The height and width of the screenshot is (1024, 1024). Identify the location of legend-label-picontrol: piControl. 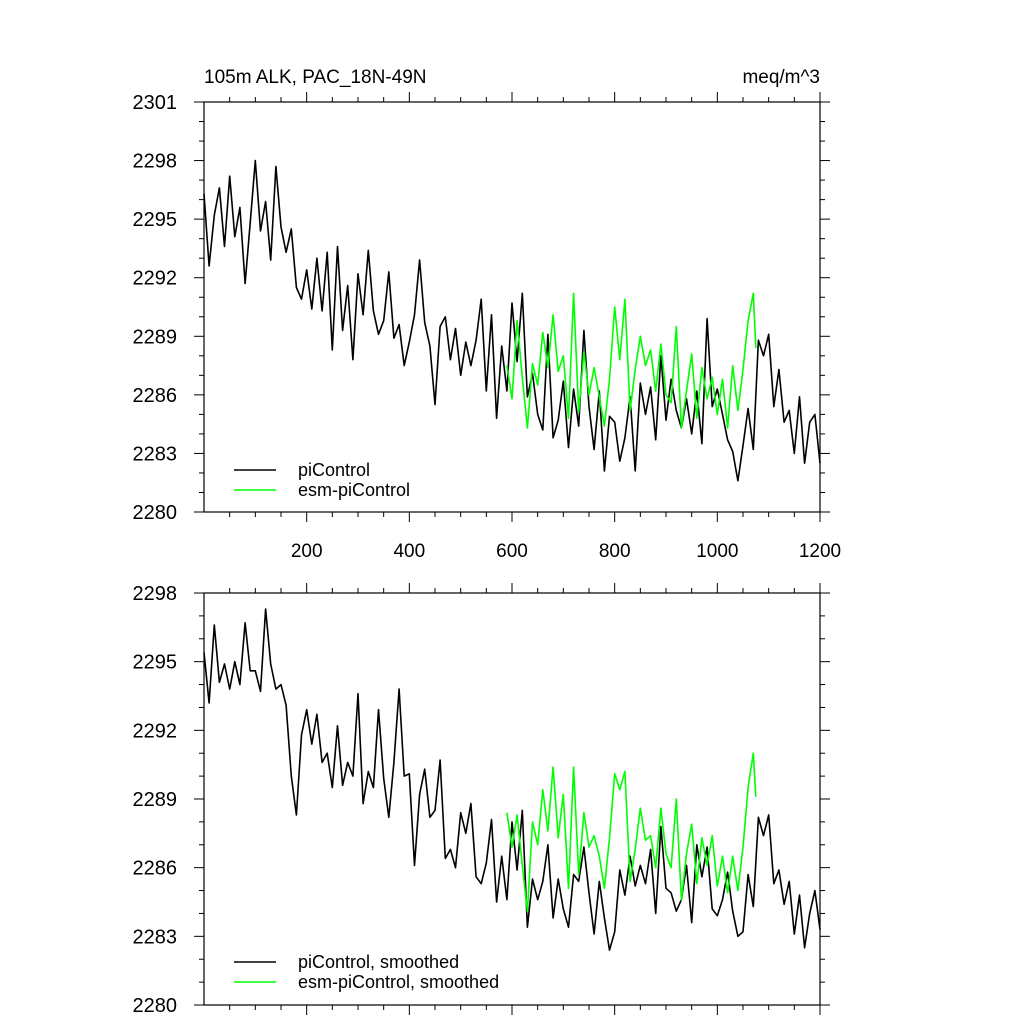
(334, 470).